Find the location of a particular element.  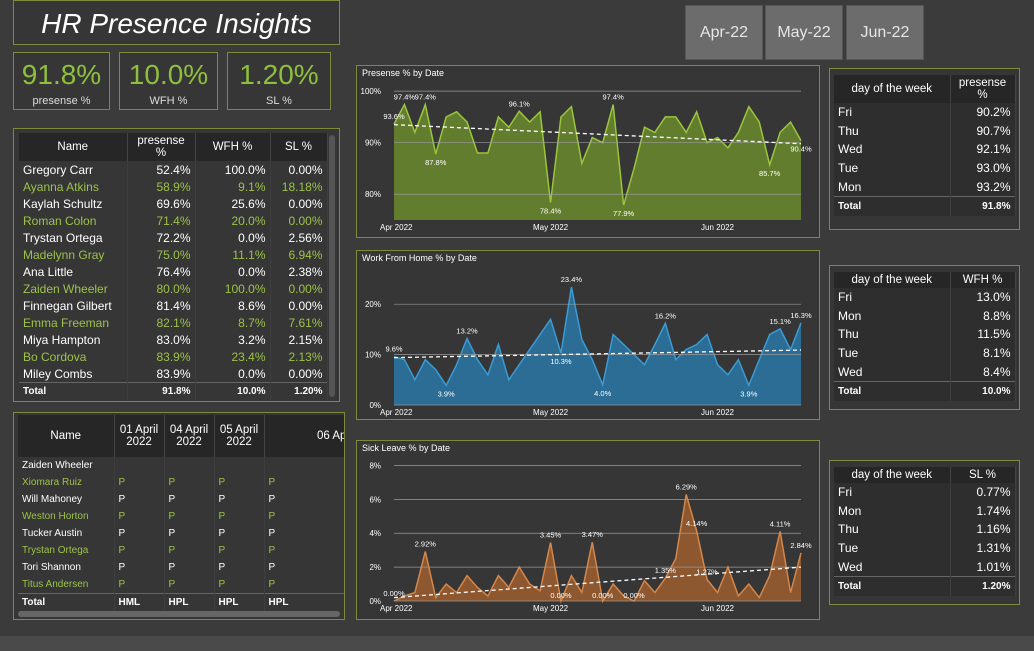

data-label: 23.4% is located at coordinates (572, 279).